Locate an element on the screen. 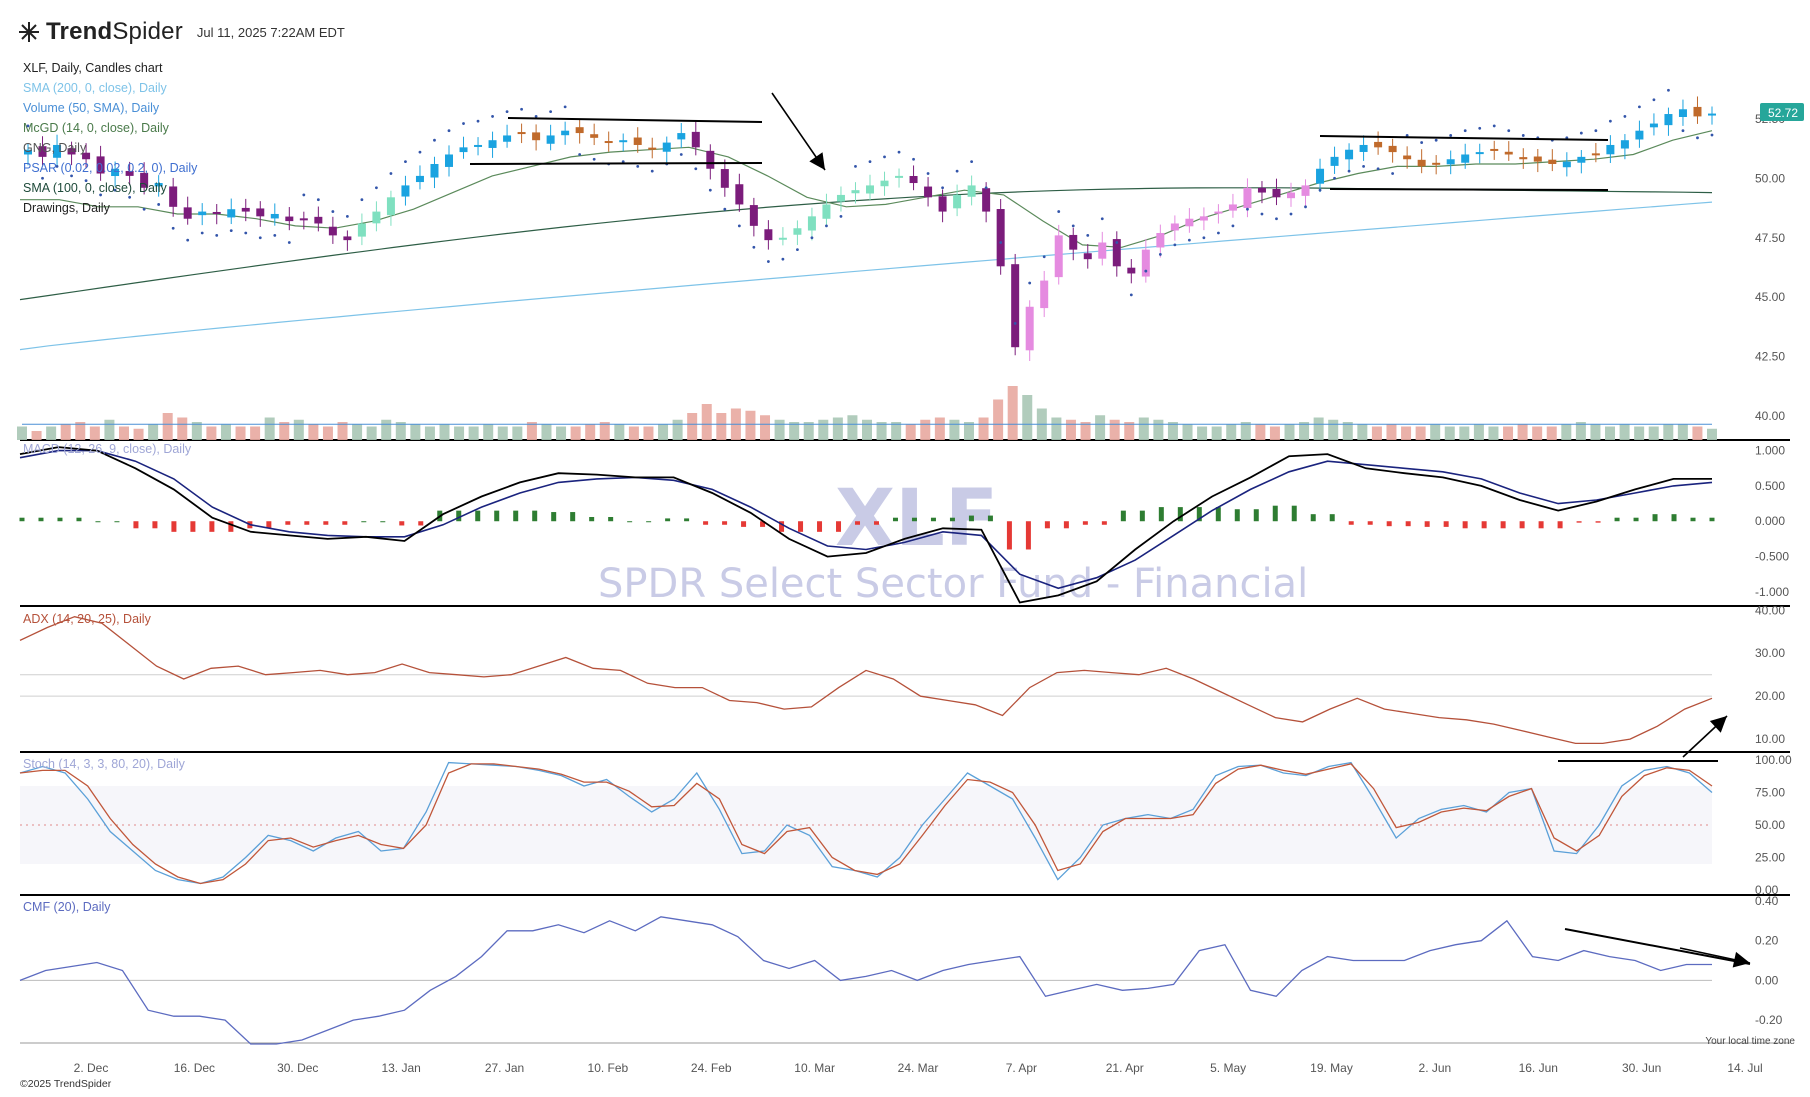  legend-item: GNG, Daily is located at coordinates (55, 148).